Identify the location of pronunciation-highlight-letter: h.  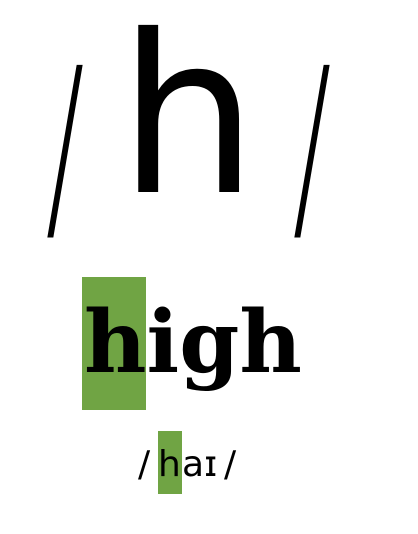
(169, 464).